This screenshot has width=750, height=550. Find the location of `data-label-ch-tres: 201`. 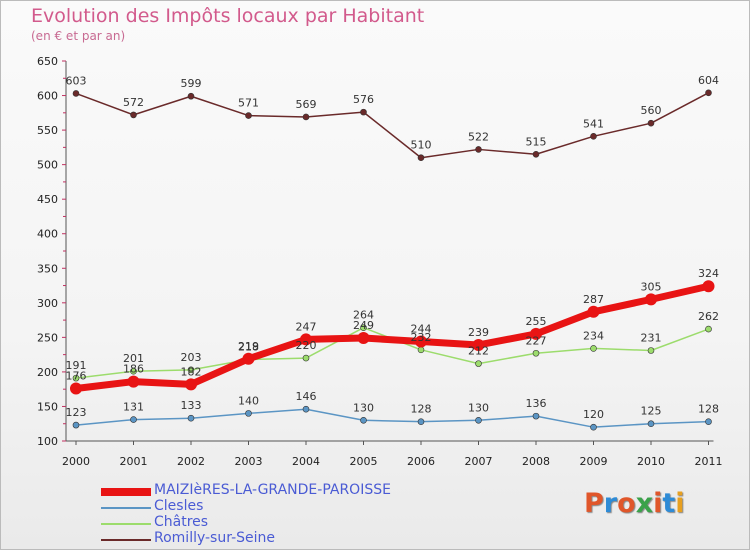

data-label-ch-tres: 201 is located at coordinates (133, 358).